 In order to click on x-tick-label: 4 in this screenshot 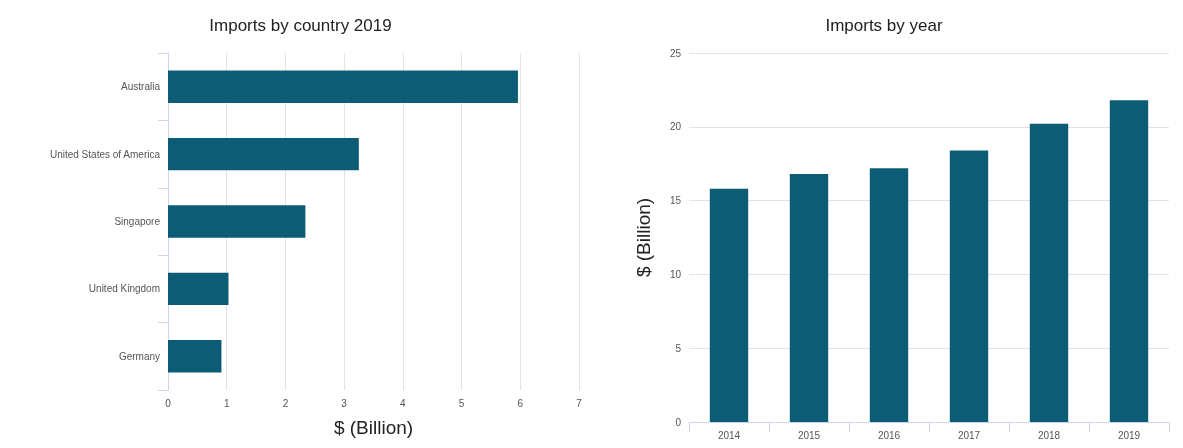, I will do `click(403, 403)`.